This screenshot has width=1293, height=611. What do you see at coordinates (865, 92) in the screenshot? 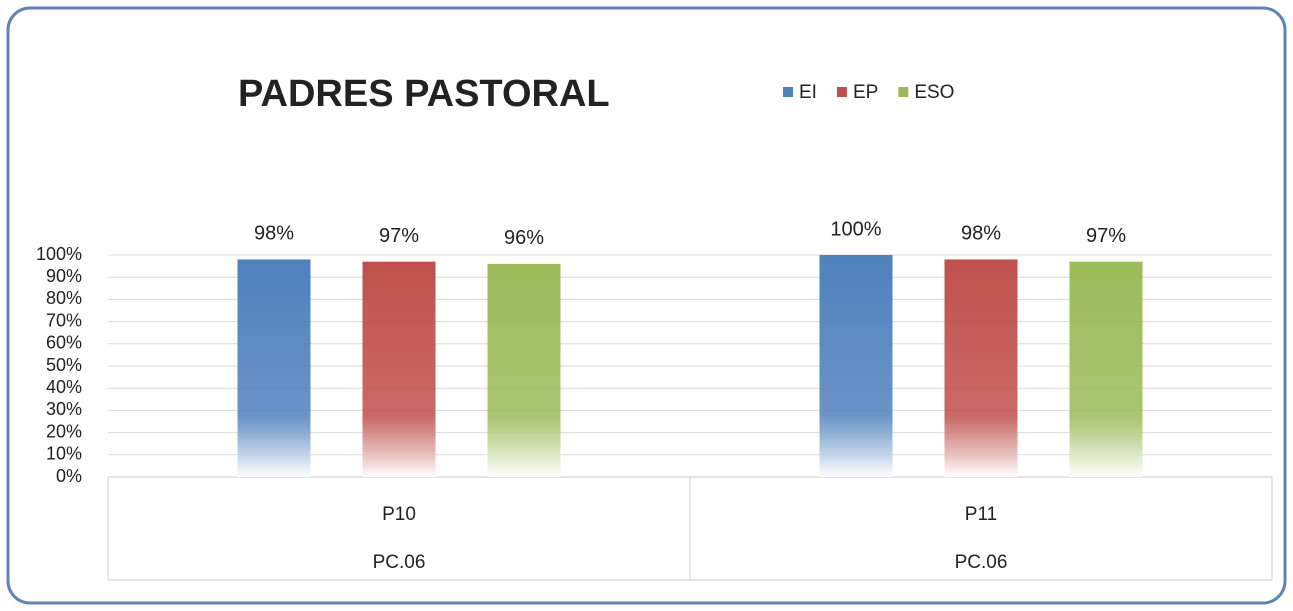
I see `legend-label: EP` at bounding box center [865, 92].